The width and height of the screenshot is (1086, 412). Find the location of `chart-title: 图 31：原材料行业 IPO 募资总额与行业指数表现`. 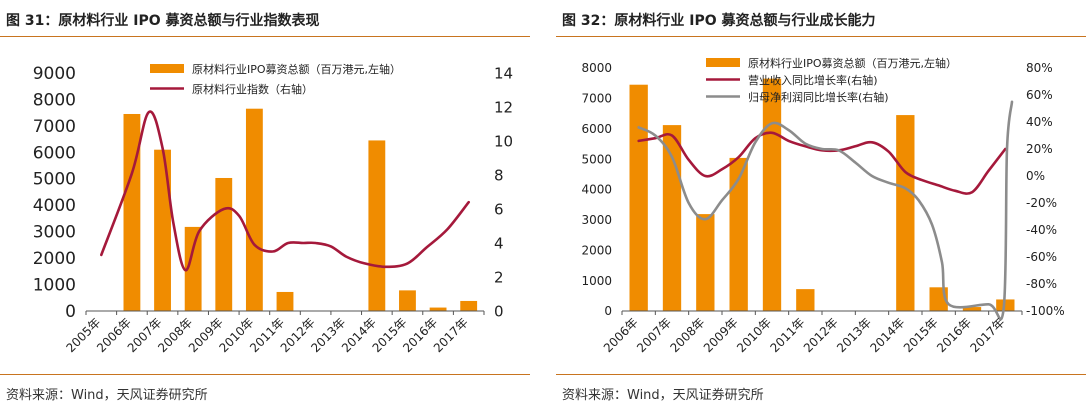

chart-title: 图 31：原材料行业 IPO 募资总额与行业指数表现 is located at coordinates (163, 21).